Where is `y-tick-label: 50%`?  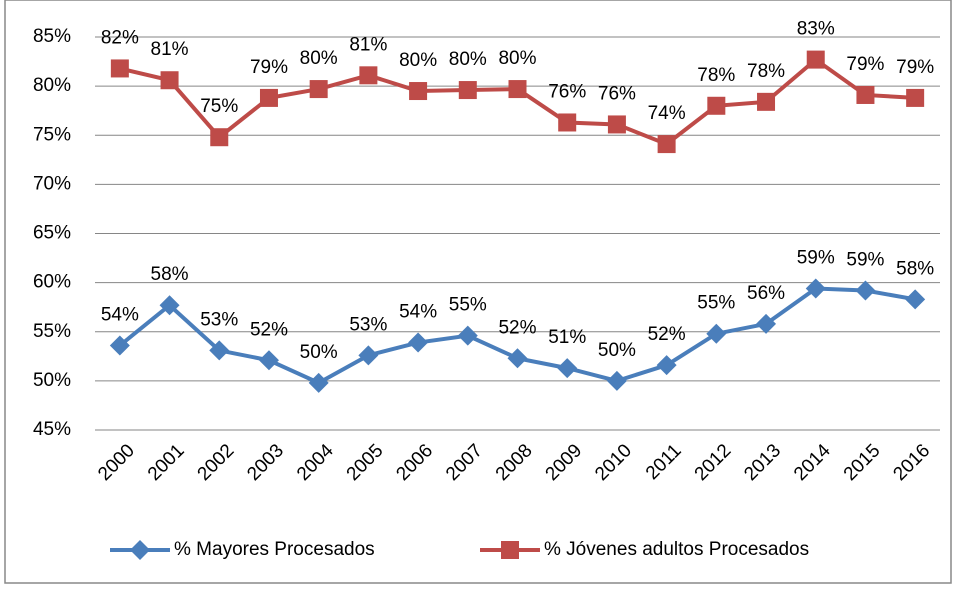
y-tick-label: 50% is located at coordinates (52, 380).